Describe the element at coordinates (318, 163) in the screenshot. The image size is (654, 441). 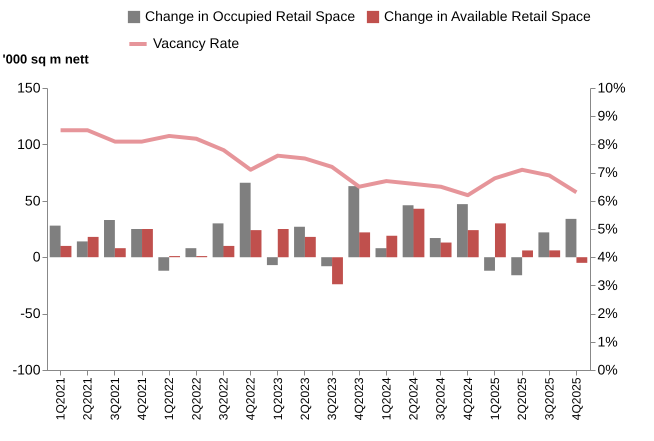
I see `line-series` at that location.